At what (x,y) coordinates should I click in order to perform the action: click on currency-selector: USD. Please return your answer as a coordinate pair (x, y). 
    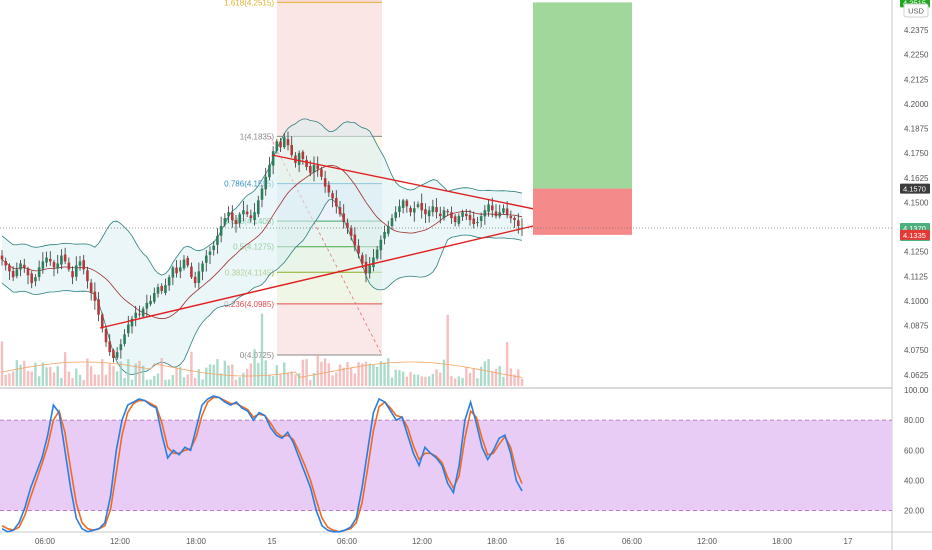
    Looking at the image, I should click on (916, 10).